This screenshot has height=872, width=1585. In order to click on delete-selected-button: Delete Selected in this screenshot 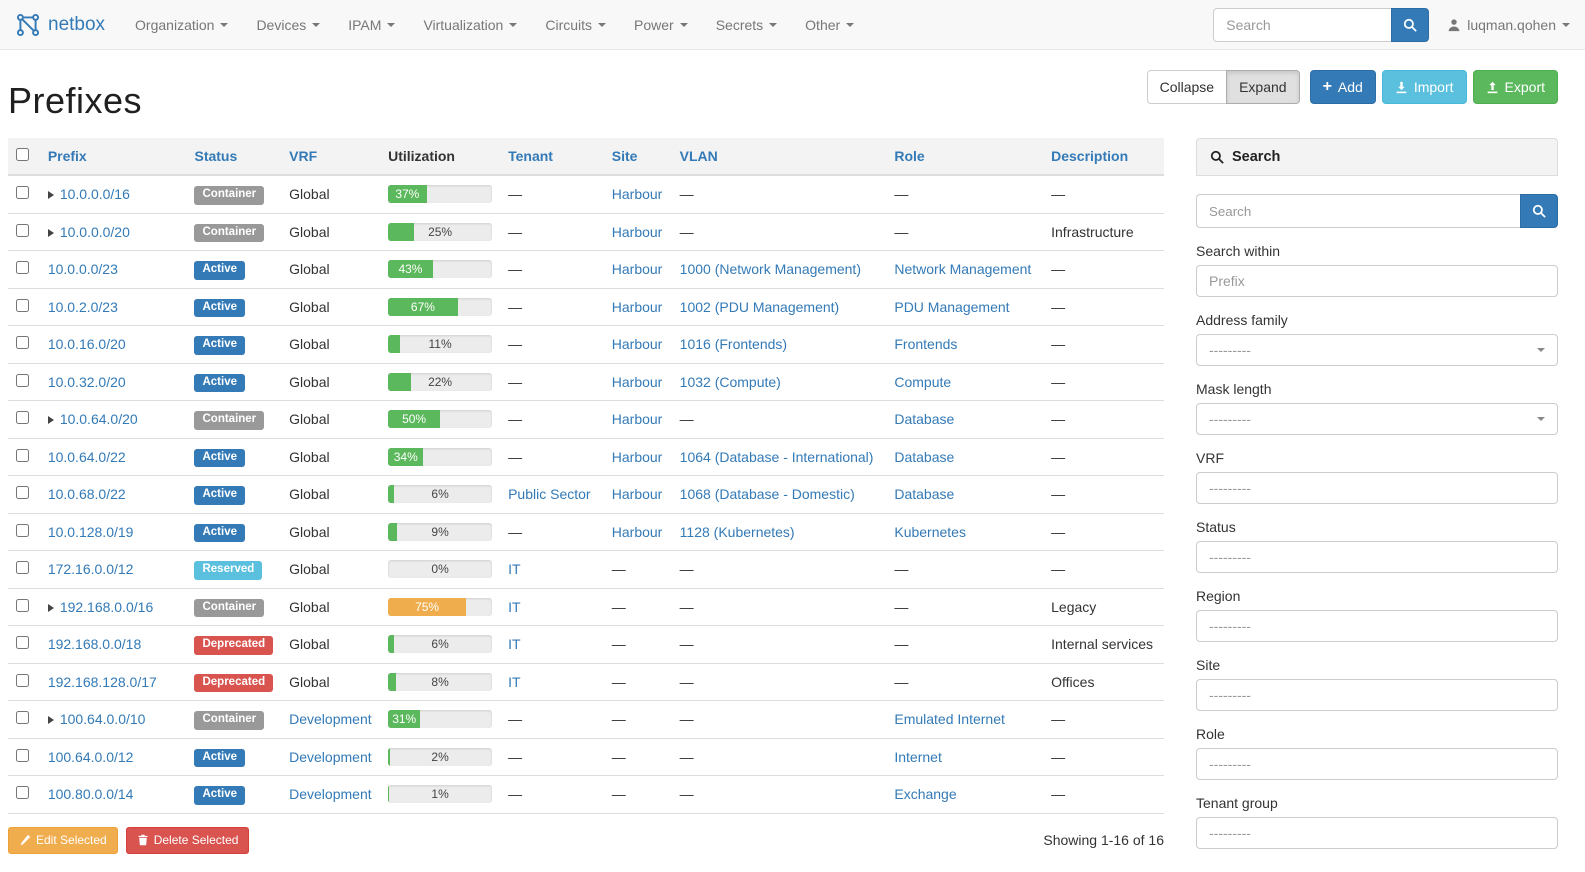, I will do `click(187, 840)`.